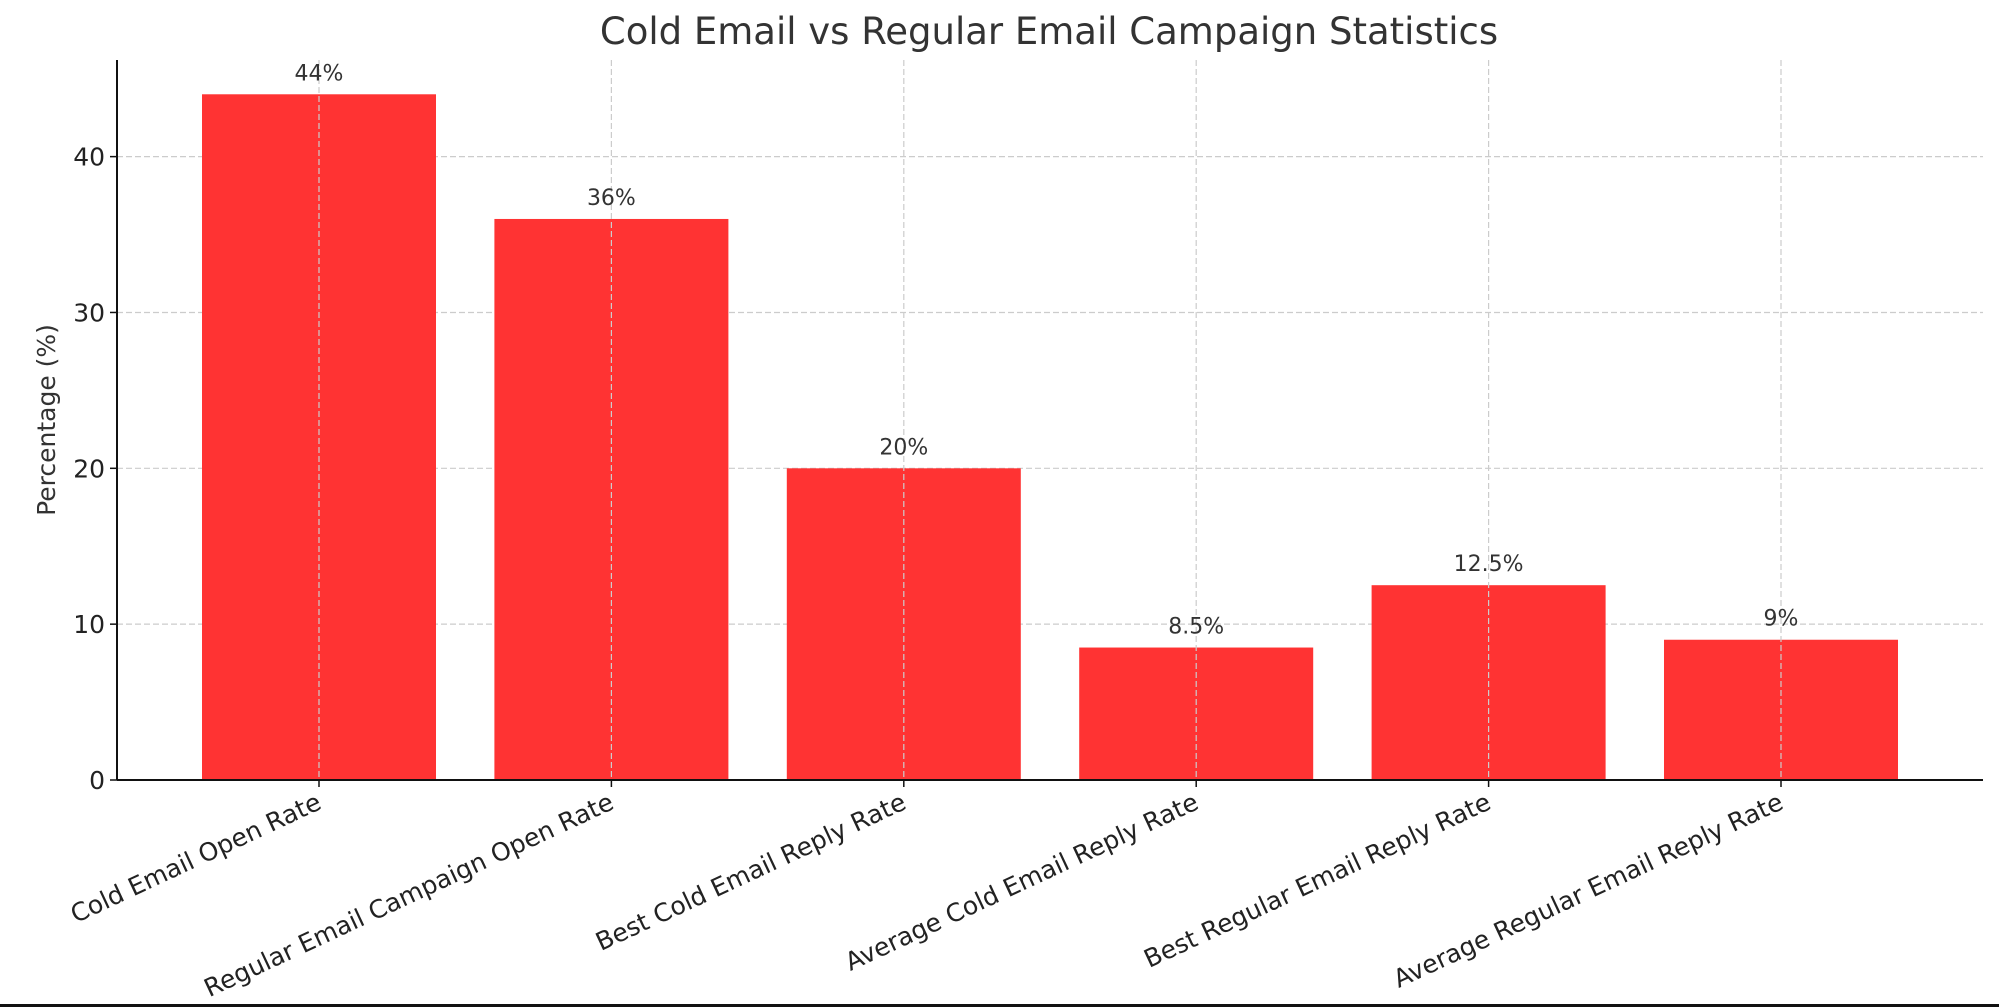 Image resolution: width=1999 pixels, height=1007 pixels. I want to click on data-label: 36%, so click(611, 198).